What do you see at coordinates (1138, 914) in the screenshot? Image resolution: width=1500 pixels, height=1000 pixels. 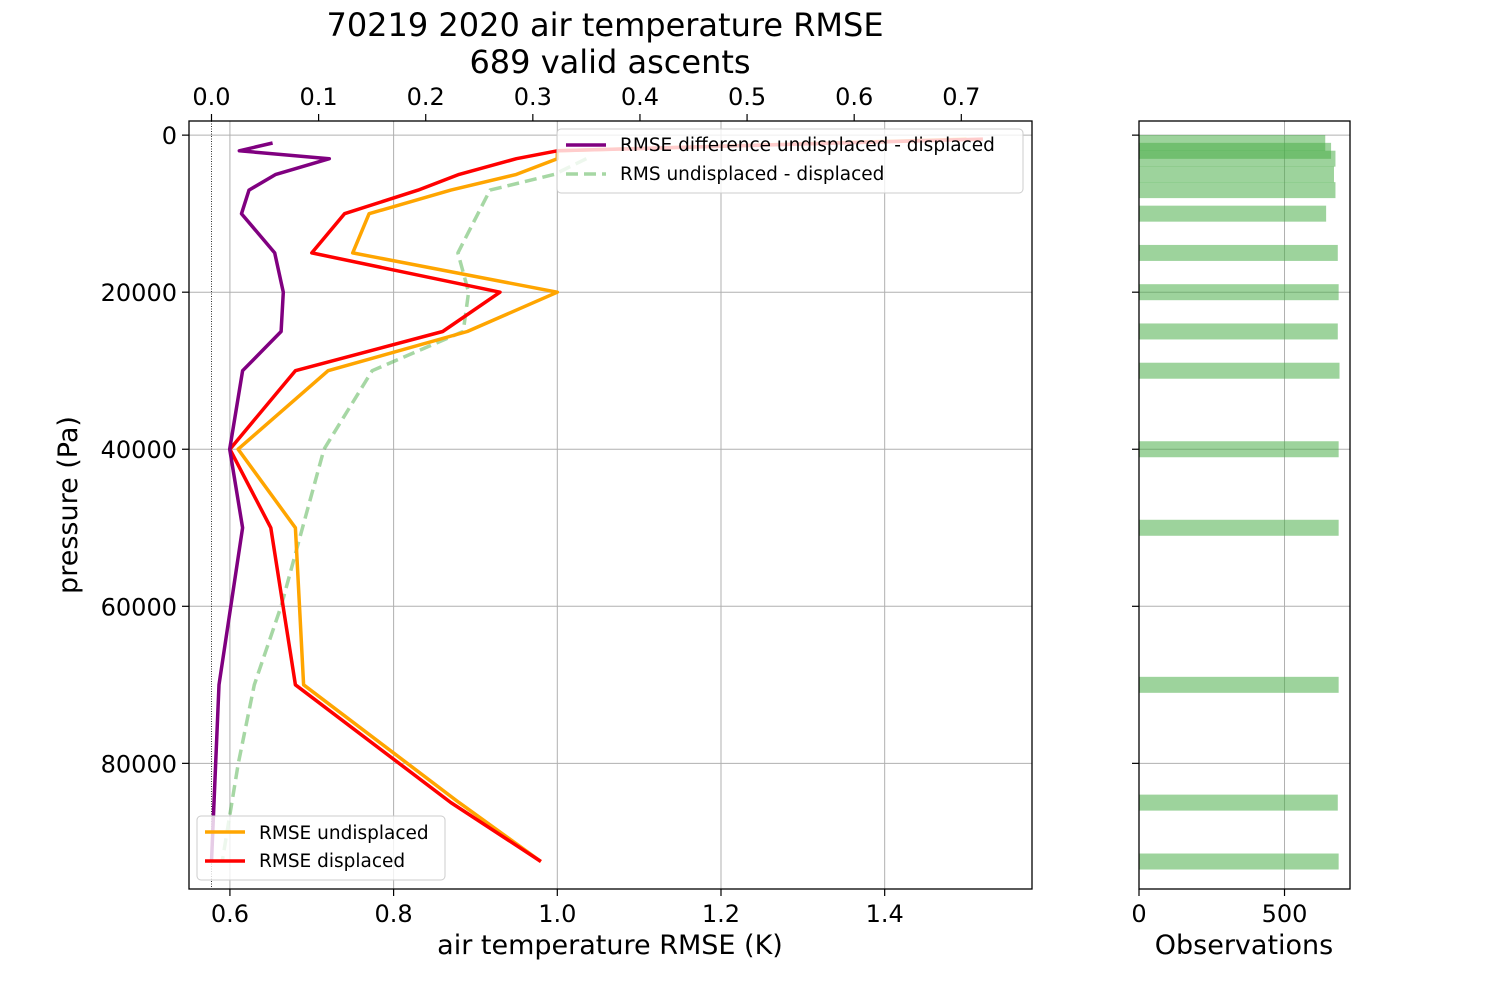 I see `obs-x-tick-label: 0` at bounding box center [1138, 914].